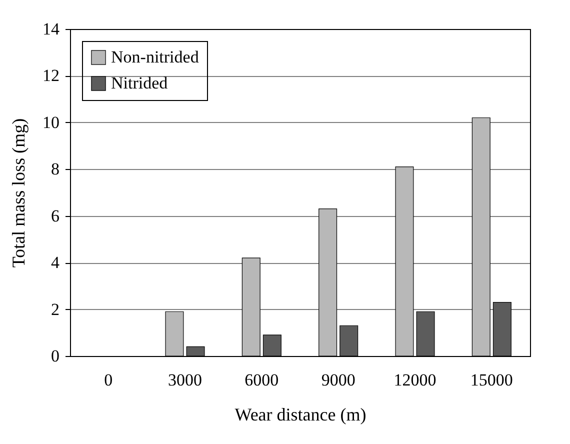 The height and width of the screenshot is (444, 570). I want to click on y-tick-label: 14, so click(51, 29).